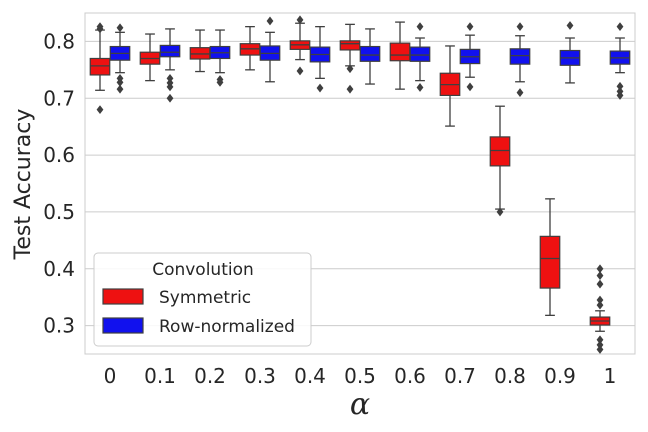 The image size is (648, 432). What do you see at coordinates (220, 58) in the screenshot?
I see `box-row-normalized-0.2` at bounding box center [220, 58].